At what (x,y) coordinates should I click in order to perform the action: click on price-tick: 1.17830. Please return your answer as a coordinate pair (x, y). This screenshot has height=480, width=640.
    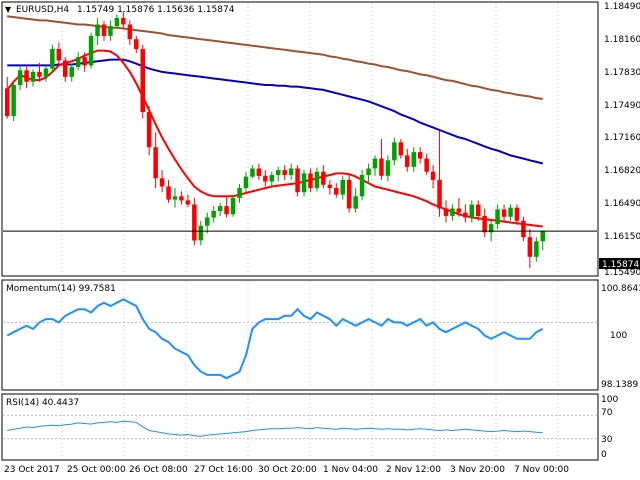
    Looking at the image, I should click on (622, 73).